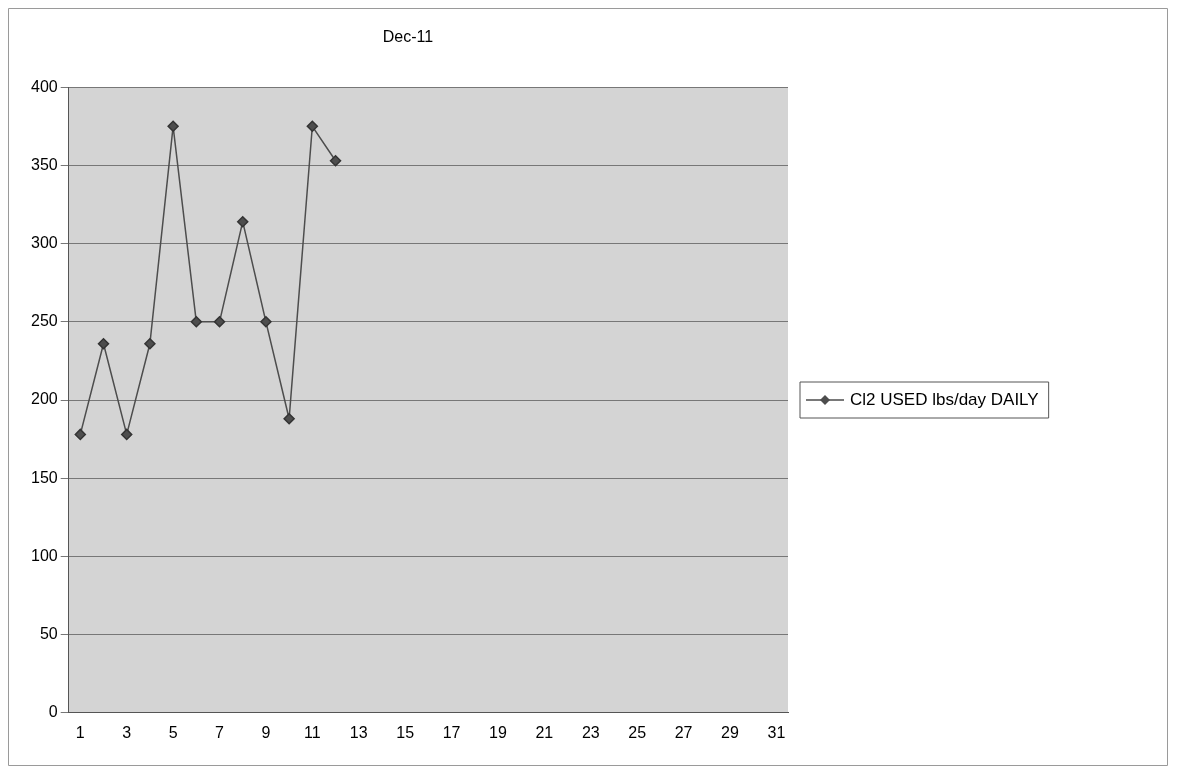 The width and height of the screenshot is (1177, 776). I want to click on x-tick-label: 19, so click(498, 732).